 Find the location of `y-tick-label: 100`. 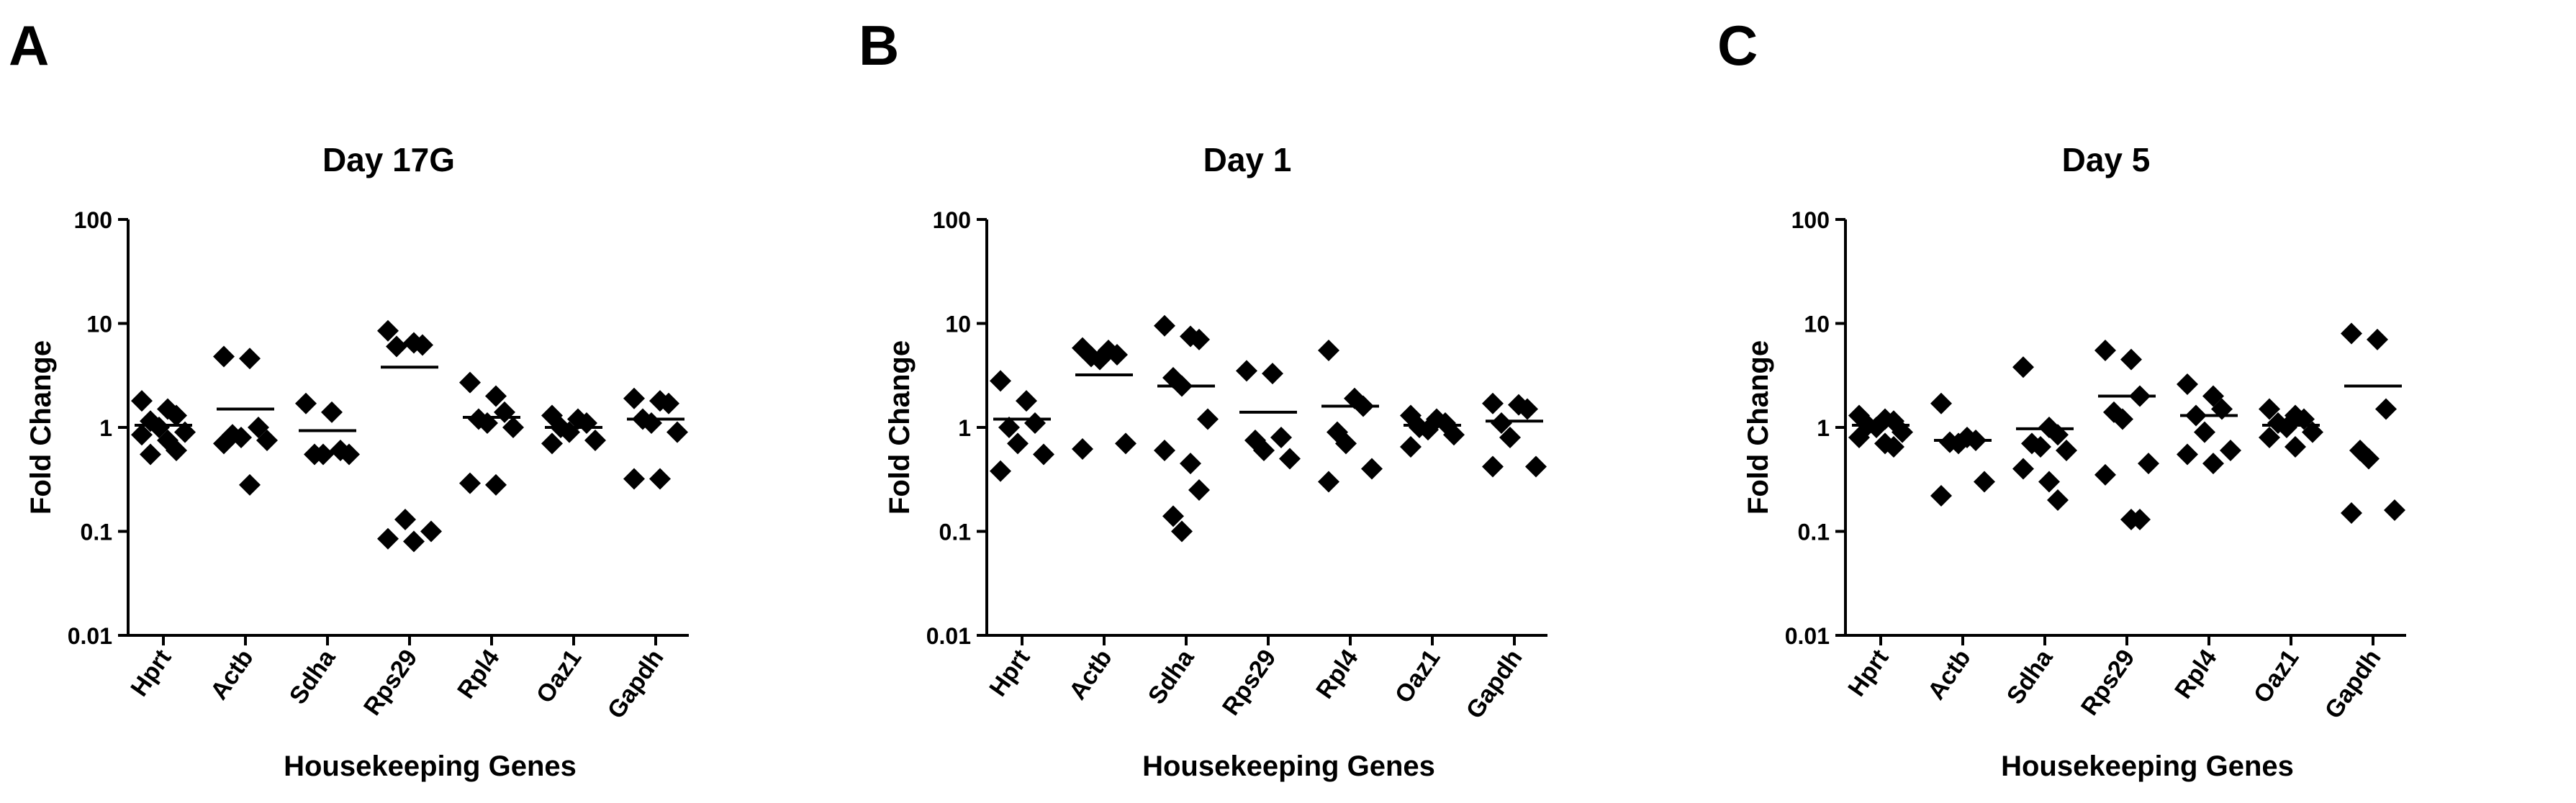

y-tick-label: 100 is located at coordinates (952, 220).